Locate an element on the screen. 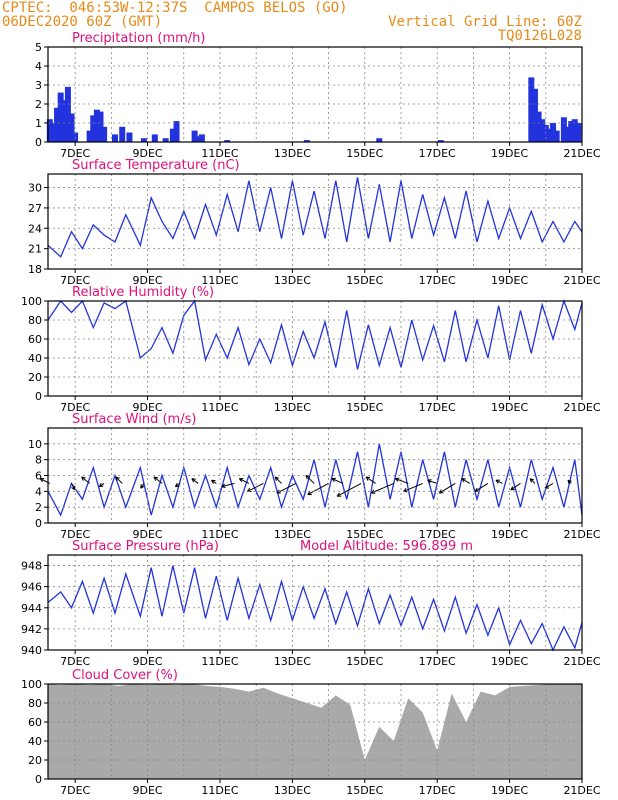 This screenshot has height=800, width=618. precipitation-xtick-label: 7DEC is located at coordinates (75, 153).